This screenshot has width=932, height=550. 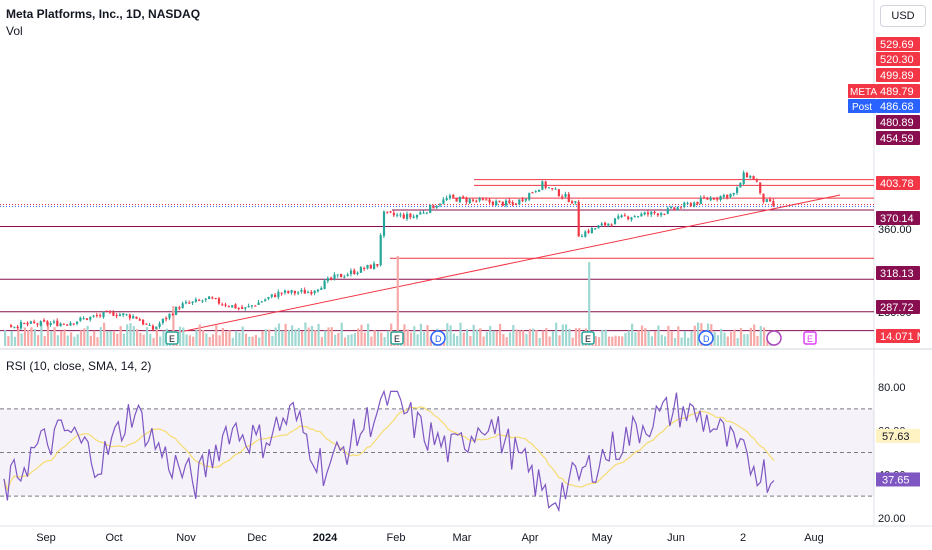 What do you see at coordinates (397, 338) in the screenshot?
I see `earnings-marker` at bounding box center [397, 338].